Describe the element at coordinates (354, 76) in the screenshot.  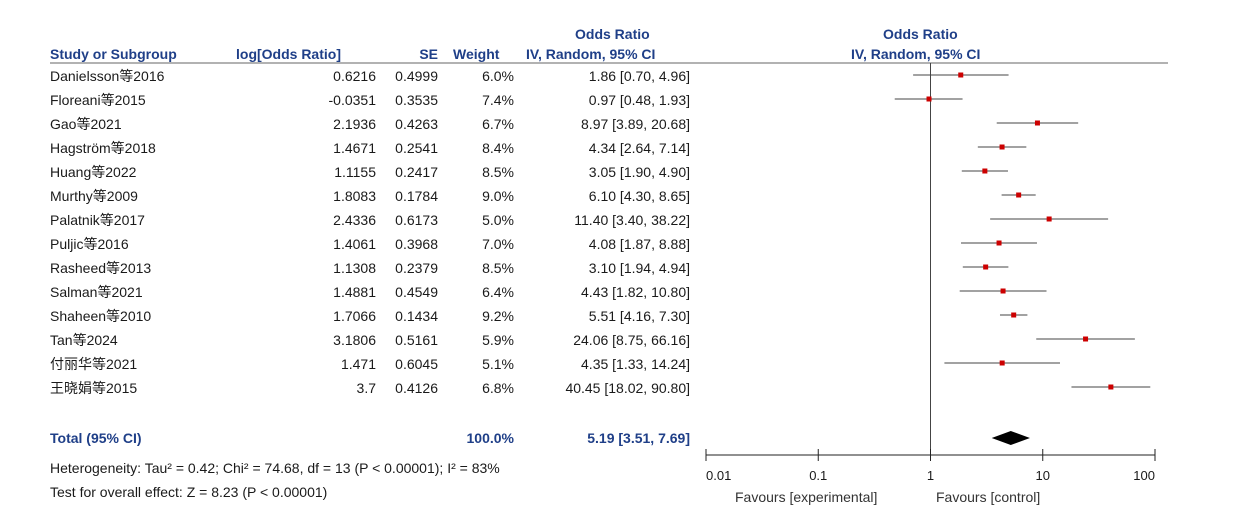
I see `study-log-or: 0.6216` at that location.